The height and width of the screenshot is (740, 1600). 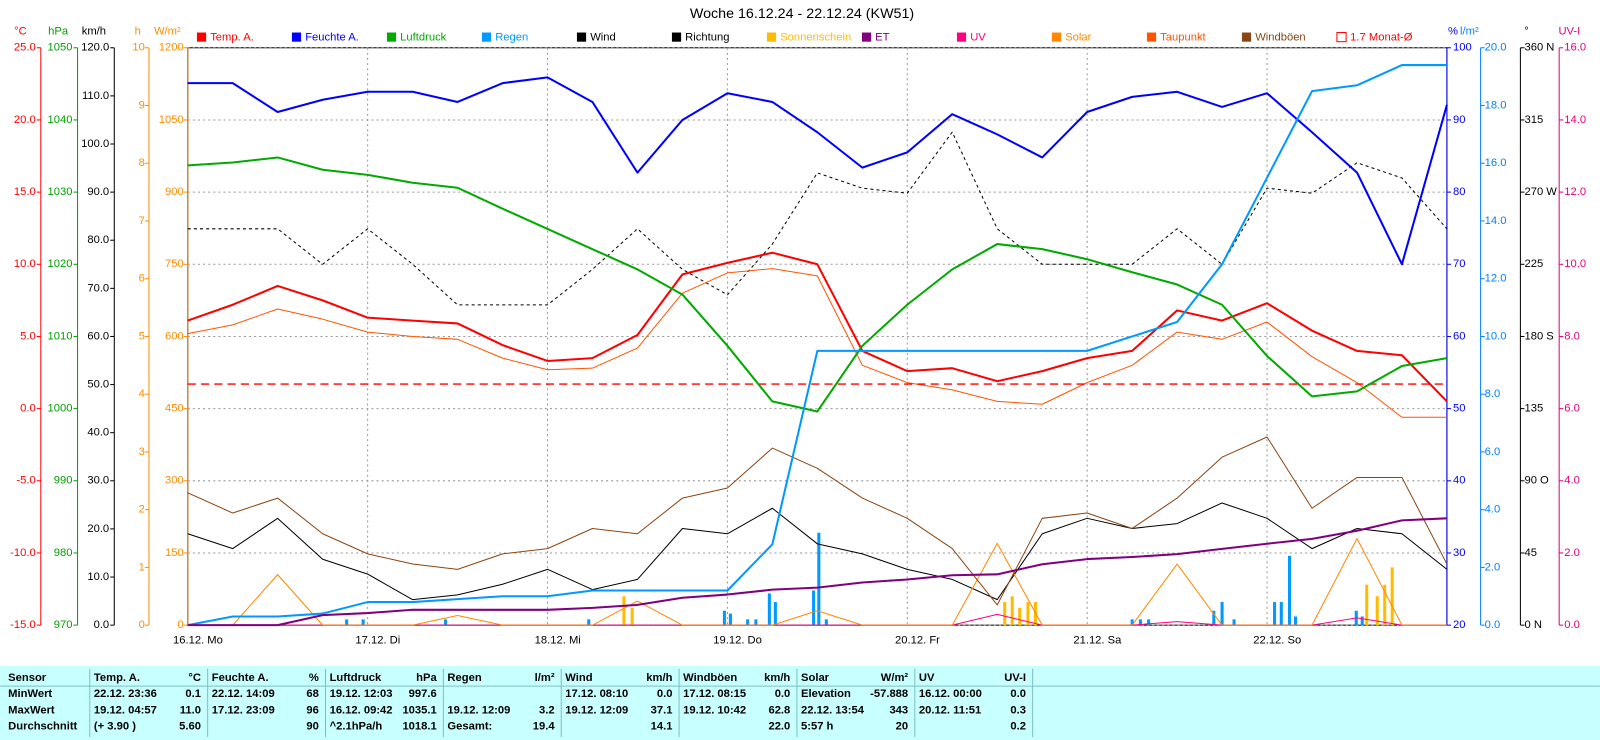 I want to click on legend-label: Luftdruck, so click(x=423, y=38).